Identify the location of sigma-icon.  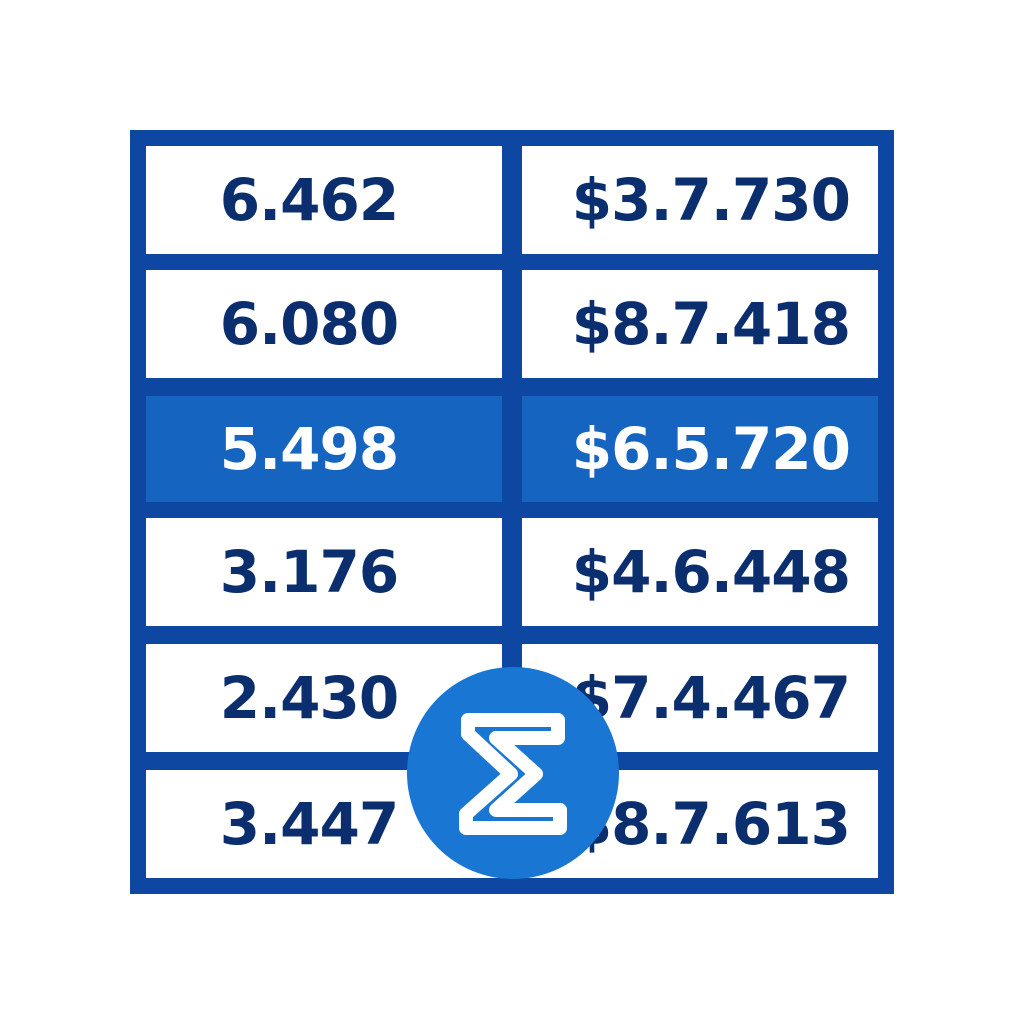
(513, 774).